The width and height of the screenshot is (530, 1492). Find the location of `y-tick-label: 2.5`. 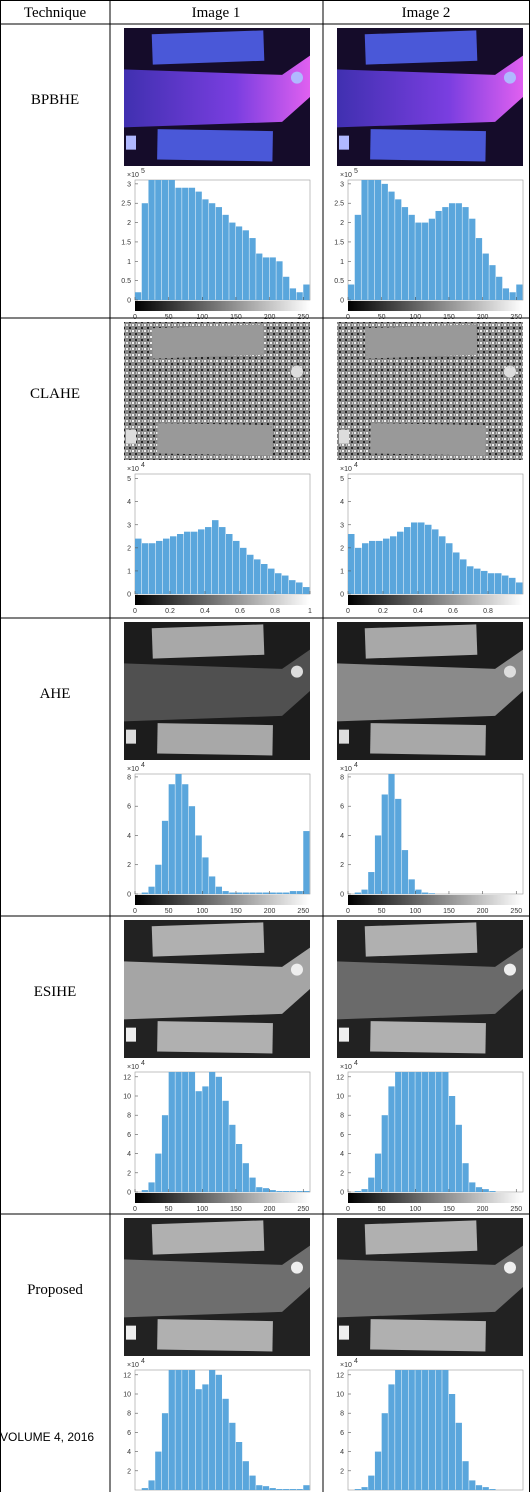

y-tick-label: 2.5 is located at coordinates (339, 204).